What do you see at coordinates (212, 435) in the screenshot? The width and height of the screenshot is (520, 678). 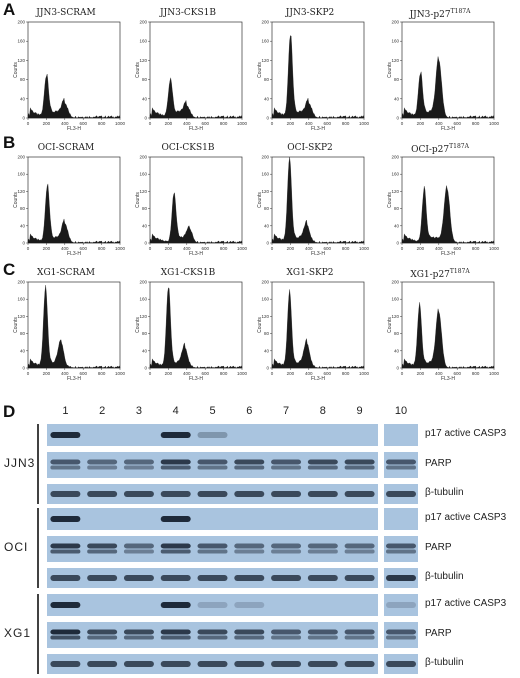 I see `blot-strip` at bounding box center [212, 435].